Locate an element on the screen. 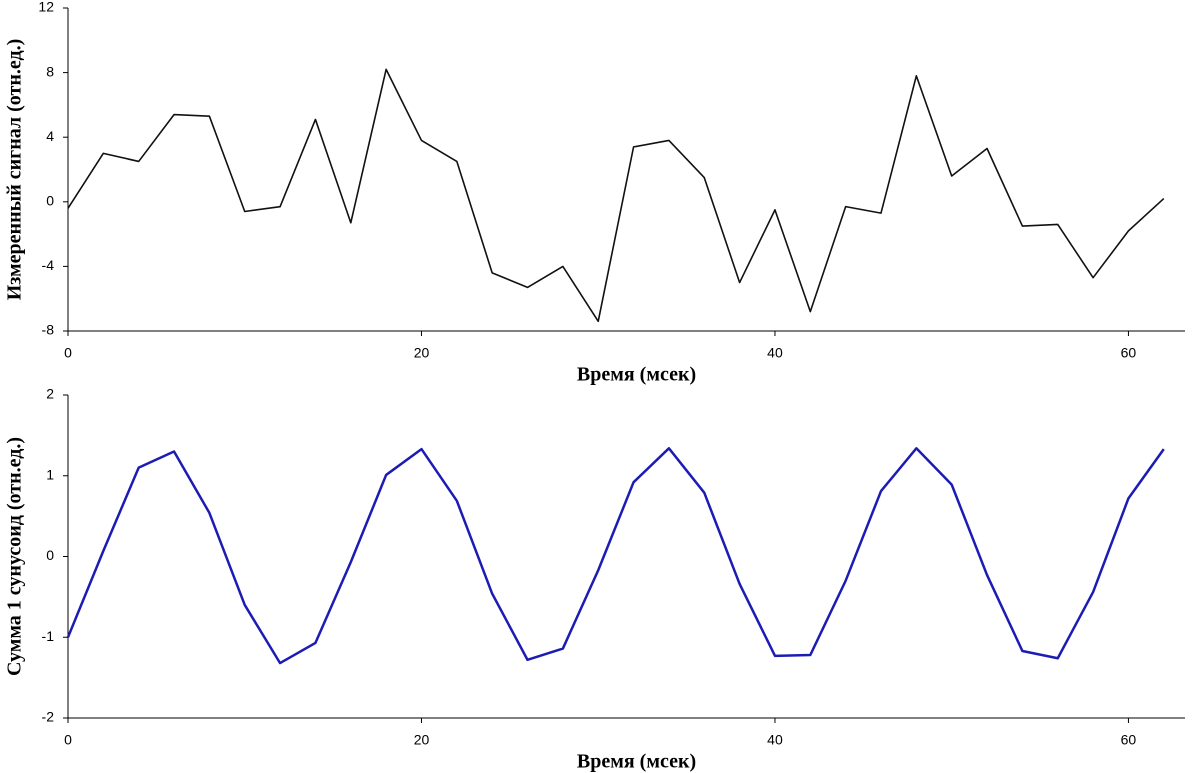 Image resolution: width=1200 pixels, height=773 pixels. y-tick-label: 1 is located at coordinates (50, 474).